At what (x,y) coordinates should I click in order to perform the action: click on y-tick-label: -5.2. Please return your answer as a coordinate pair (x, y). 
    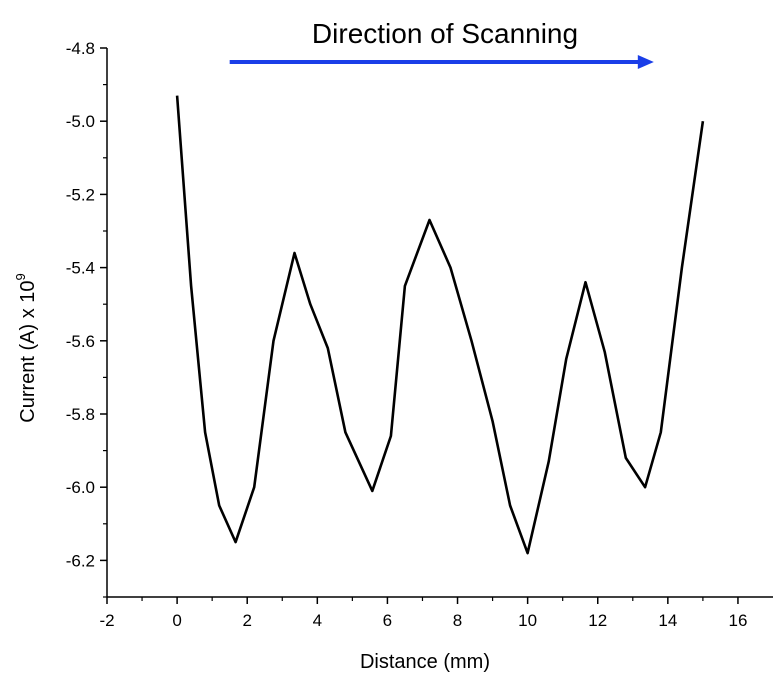
    Looking at the image, I should click on (80, 194).